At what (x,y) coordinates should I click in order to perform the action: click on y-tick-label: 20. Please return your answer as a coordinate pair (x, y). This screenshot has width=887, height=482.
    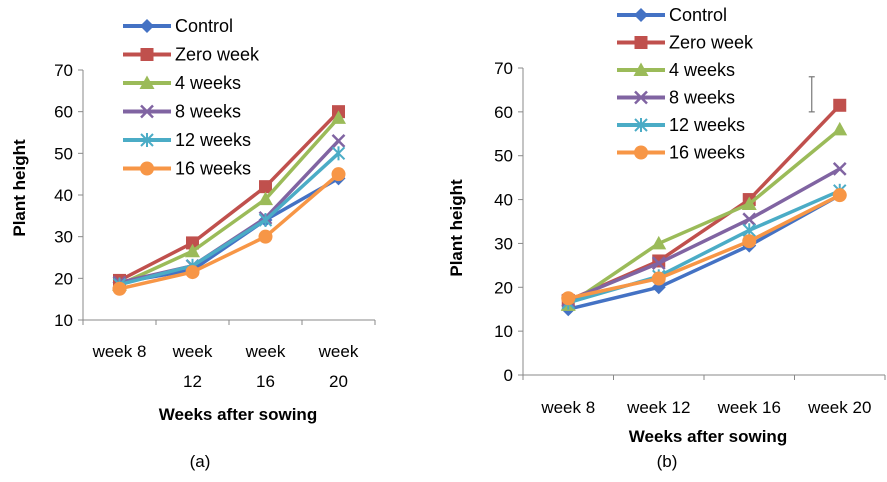
    Looking at the image, I should click on (63, 278).